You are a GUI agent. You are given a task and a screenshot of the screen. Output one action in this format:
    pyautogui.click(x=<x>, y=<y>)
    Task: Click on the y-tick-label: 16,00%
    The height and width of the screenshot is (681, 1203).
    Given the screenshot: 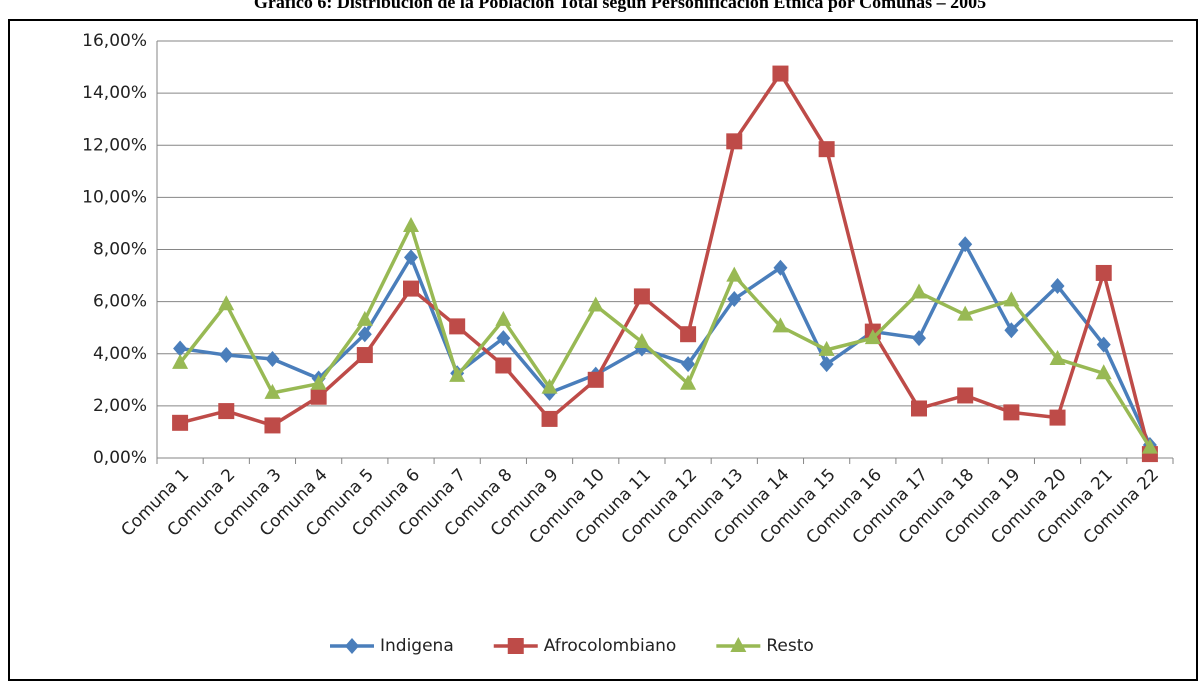 What is the action you would take?
    pyautogui.click(x=114, y=41)
    